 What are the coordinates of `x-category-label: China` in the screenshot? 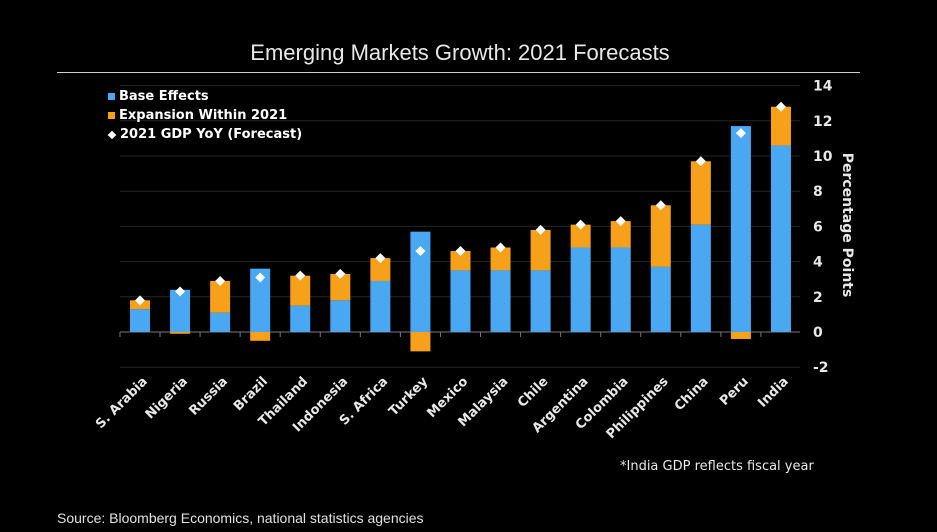 It's located at (692, 394).